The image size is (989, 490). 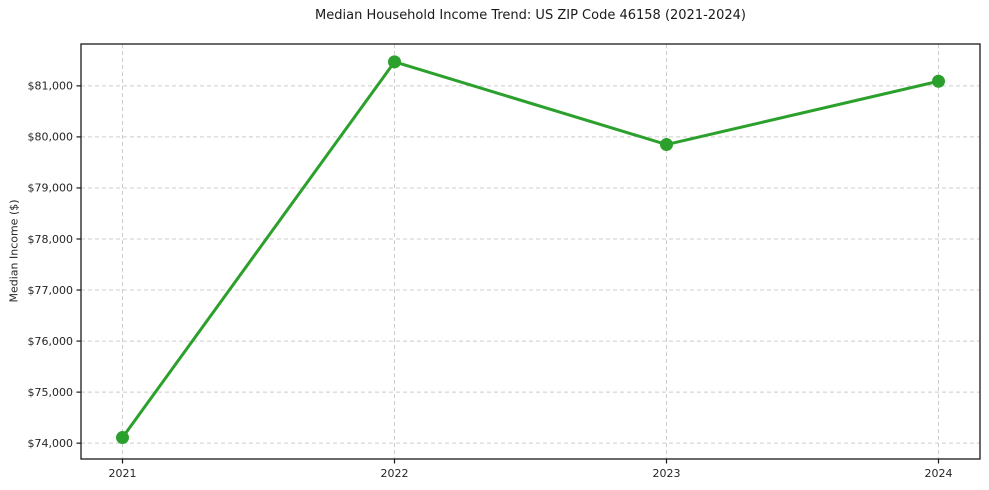 What do you see at coordinates (51, 392) in the screenshot?
I see `y-tick-label: $75,000` at bounding box center [51, 392].